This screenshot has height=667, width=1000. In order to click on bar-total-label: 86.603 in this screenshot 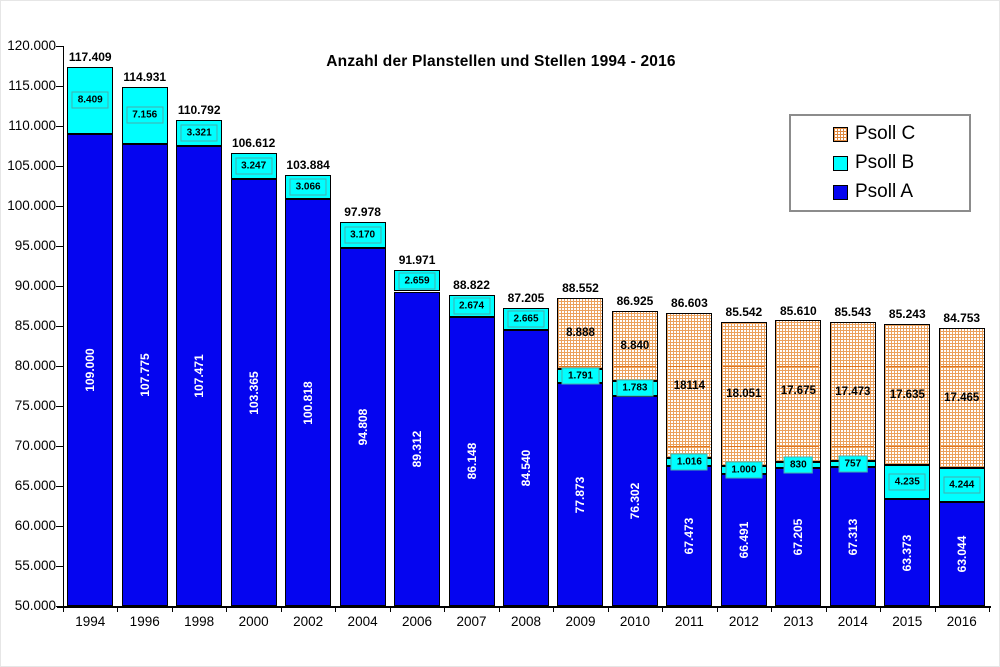, I will do `click(689, 303)`.